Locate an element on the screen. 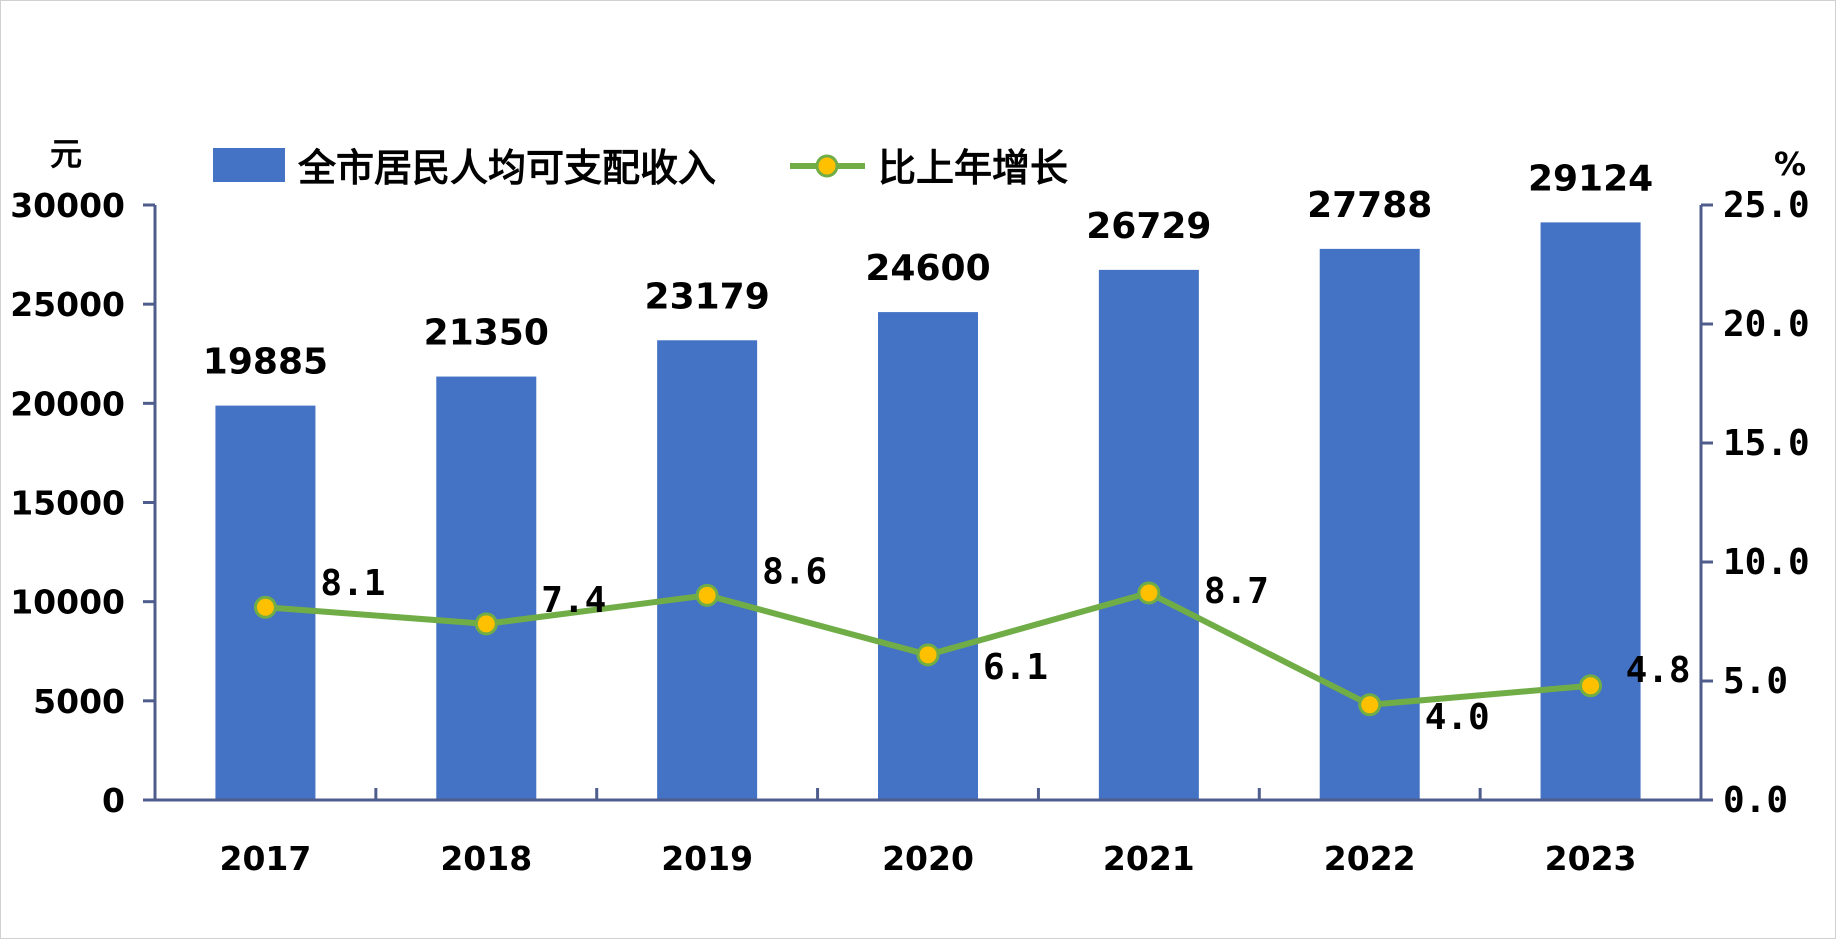 The height and width of the screenshot is (941, 1838). growth-value-label-2018: 7.4 is located at coordinates (573, 600).